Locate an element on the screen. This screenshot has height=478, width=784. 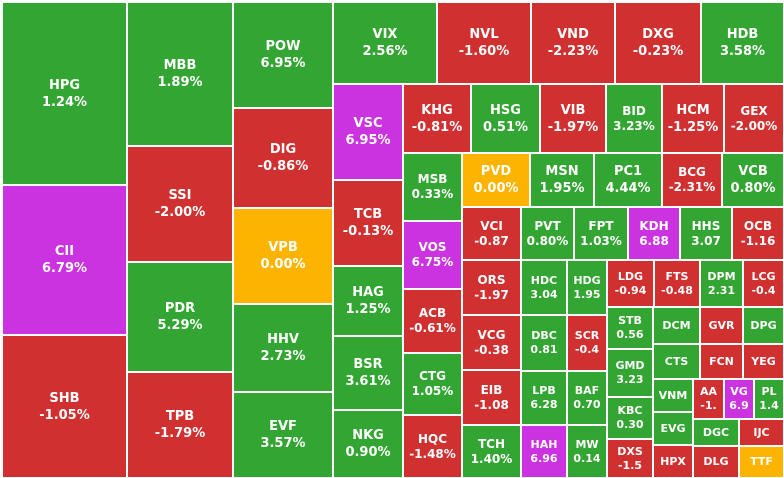
tile-vnm: VNM is located at coordinates (673, 395).